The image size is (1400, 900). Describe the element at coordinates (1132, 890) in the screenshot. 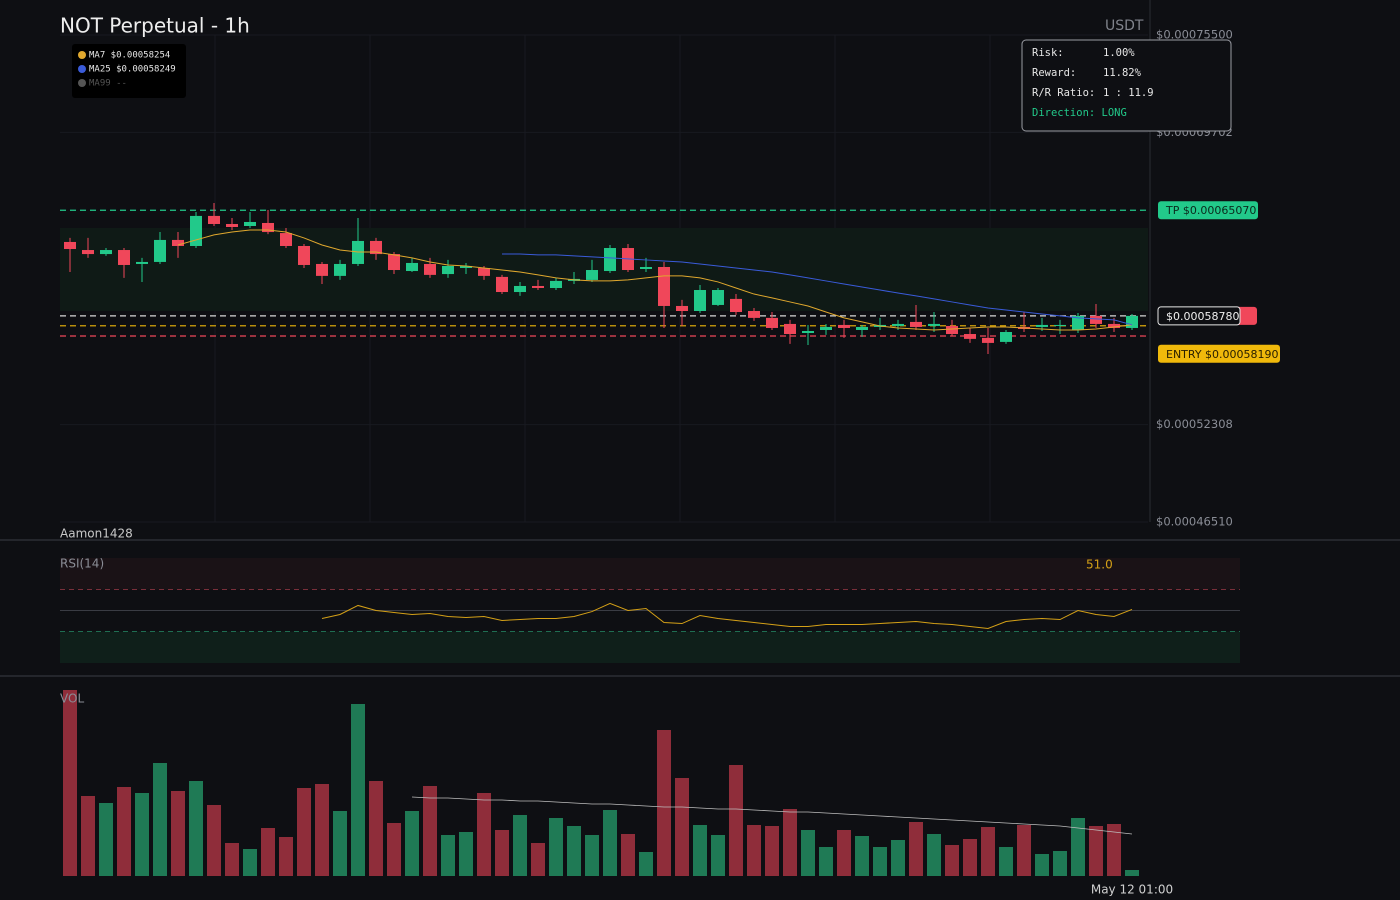

I see `x-tick-label: May 12 01:00` at that location.